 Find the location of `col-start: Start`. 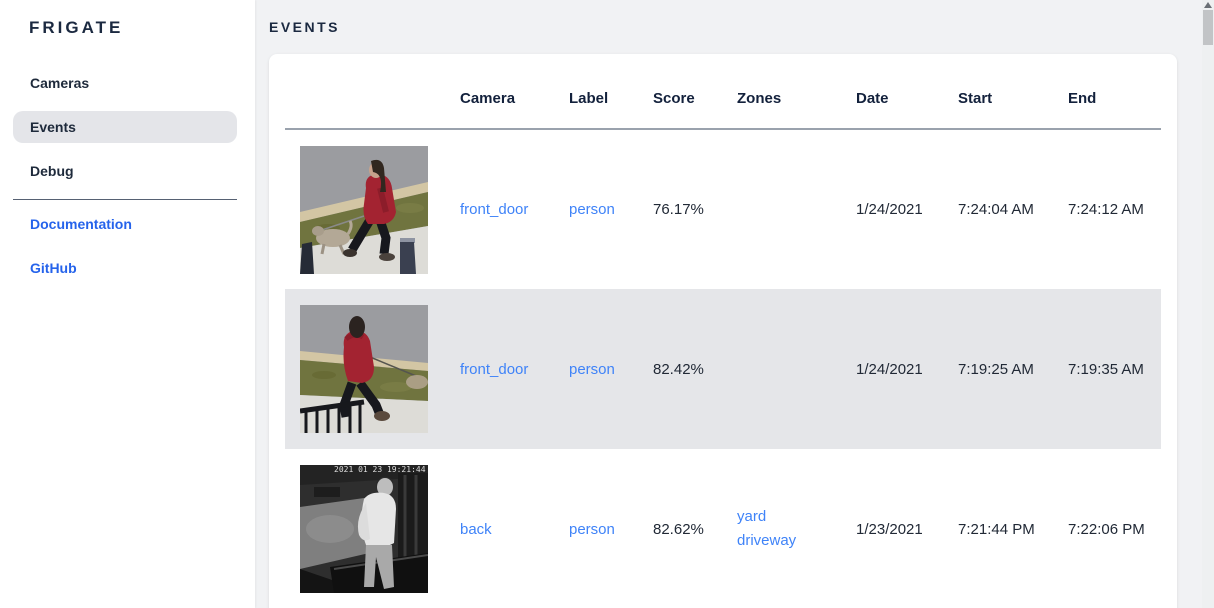

col-start: Start is located at coordinates (998, 92).